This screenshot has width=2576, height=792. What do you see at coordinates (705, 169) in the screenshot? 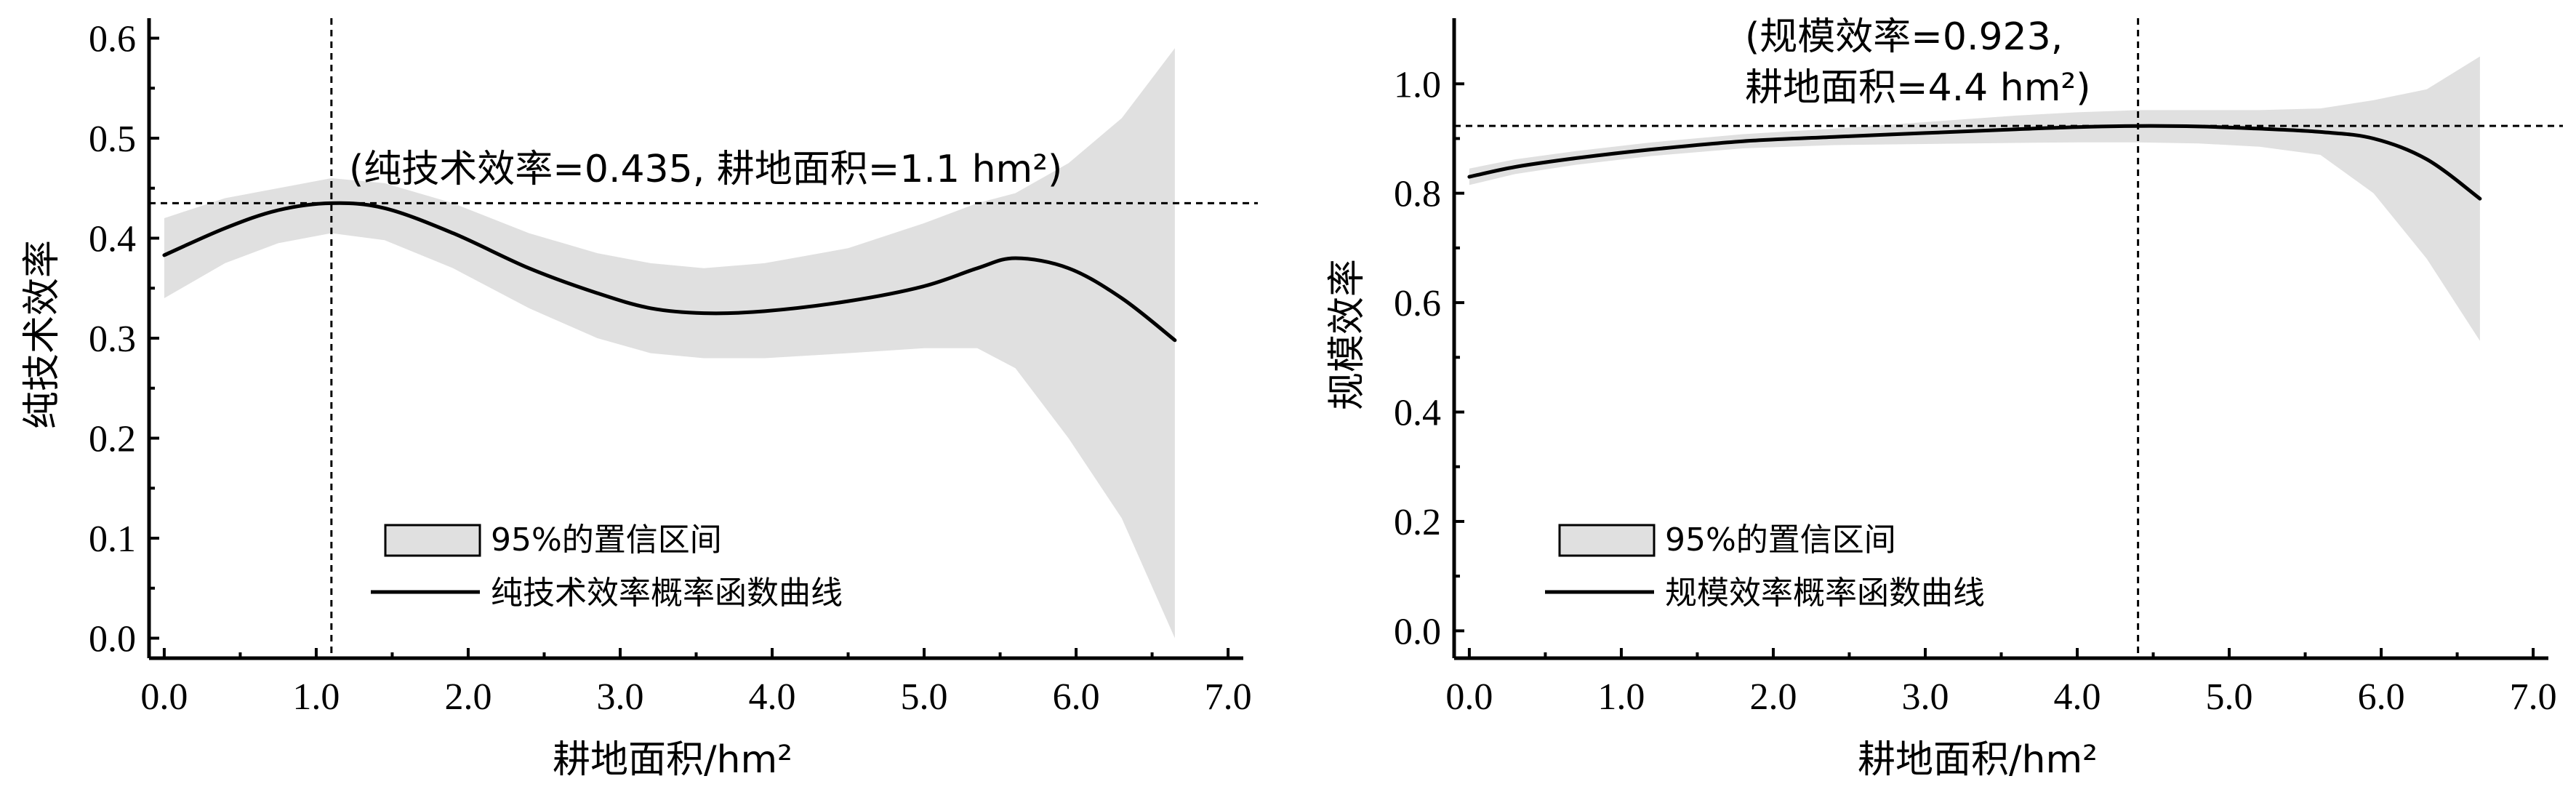
I see `annotation-line-1: (纯技术效率=0.435, 耕地面积=1.1 hm²)` at bounding box center [705, 169].